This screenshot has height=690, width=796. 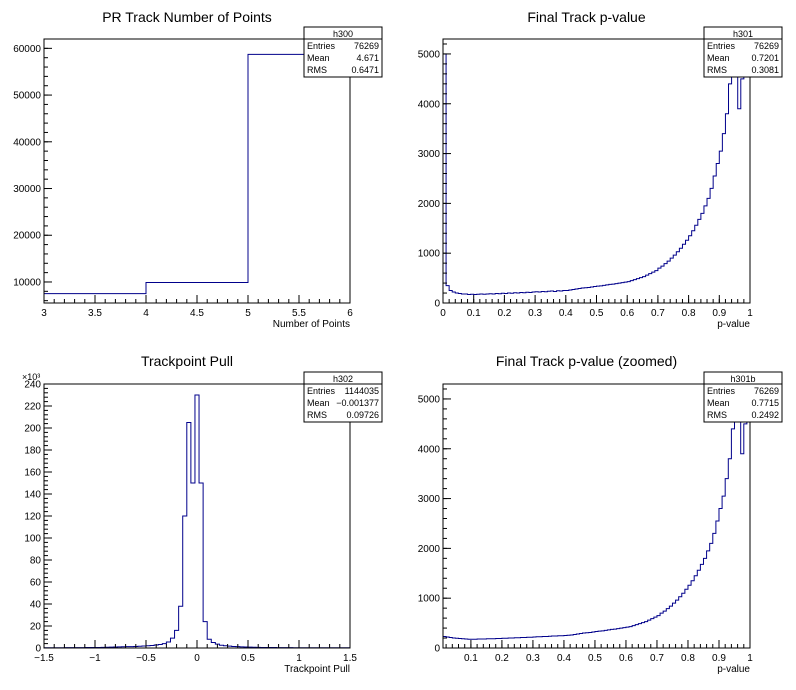 I want to click on x-tick-label: 0.4, so click(x=566, y=313).